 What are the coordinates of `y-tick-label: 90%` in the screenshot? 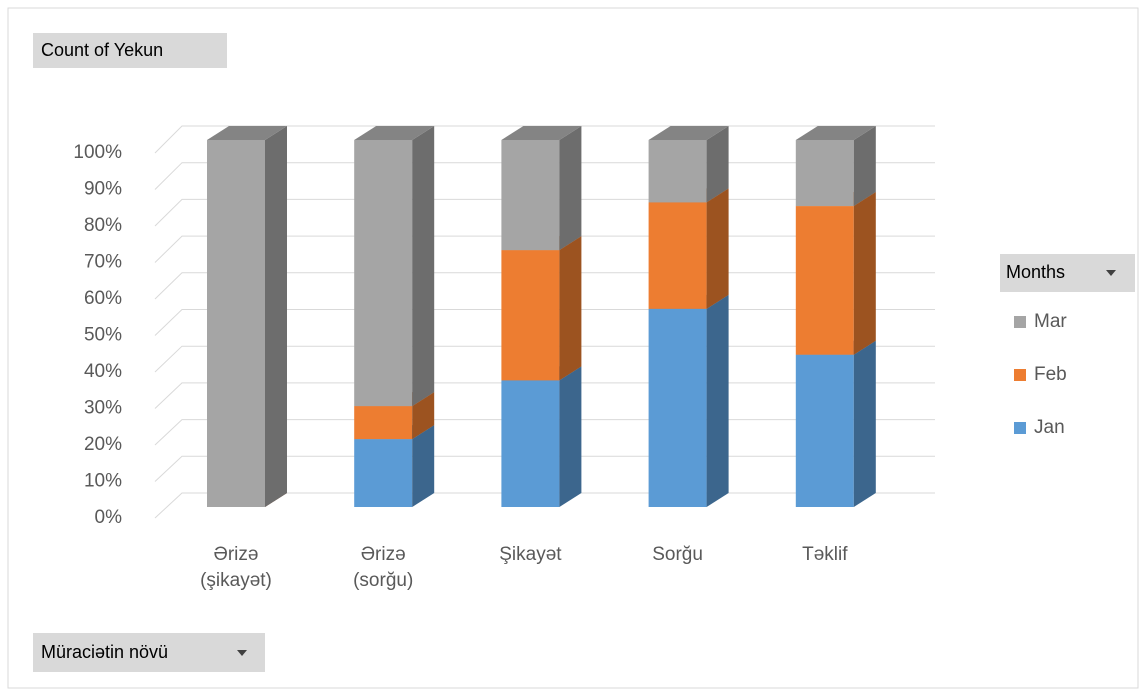 It's located at (103, 189).